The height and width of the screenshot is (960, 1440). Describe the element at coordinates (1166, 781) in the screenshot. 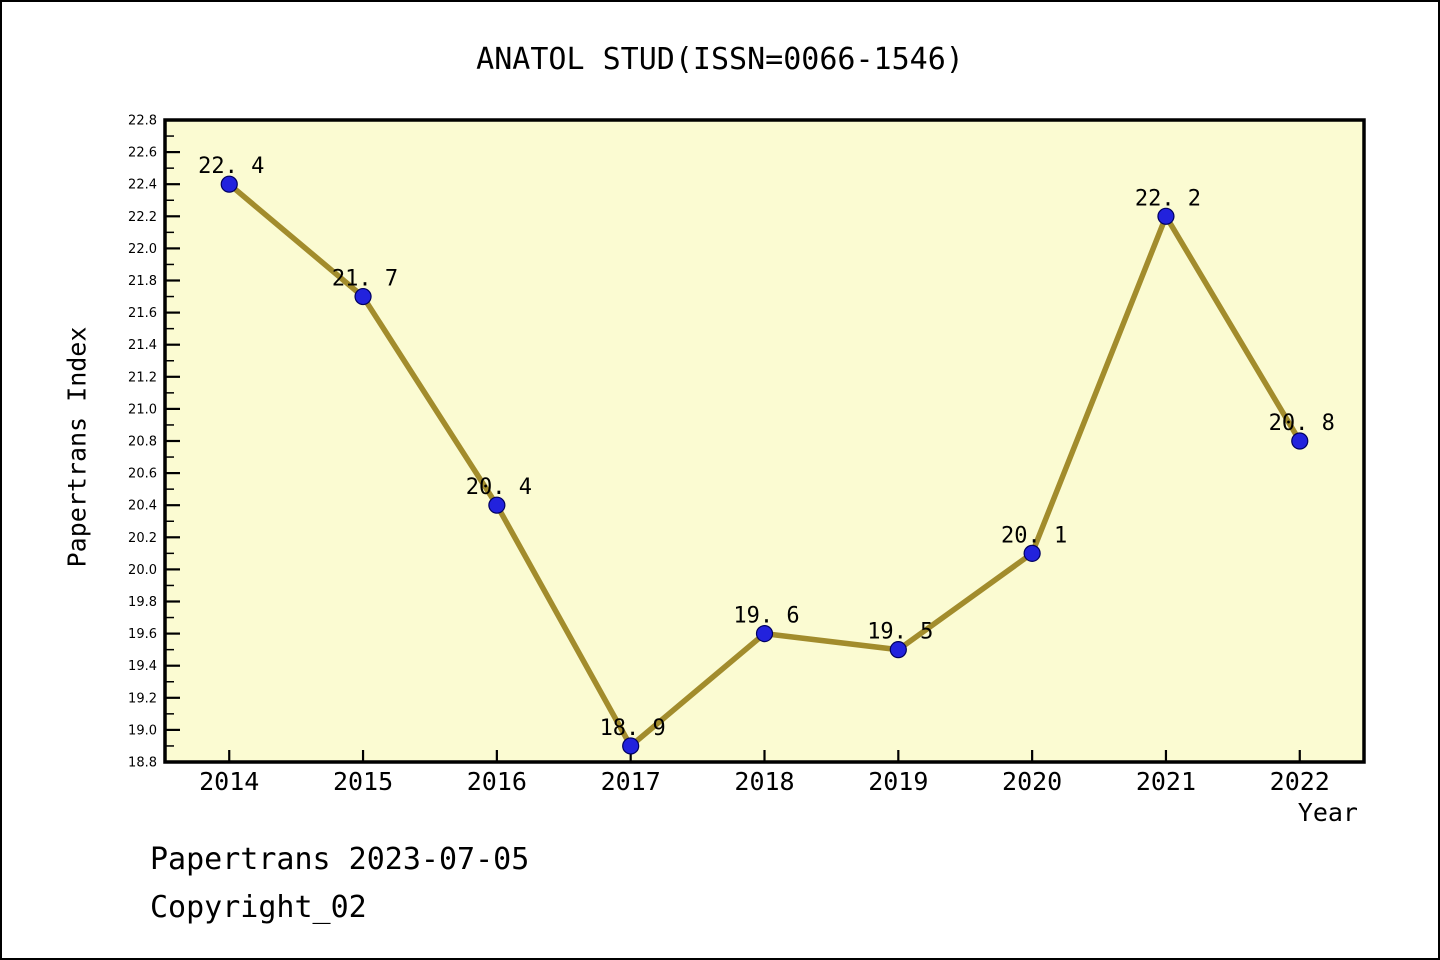

I see `x-tick-label: 2021` at that location.